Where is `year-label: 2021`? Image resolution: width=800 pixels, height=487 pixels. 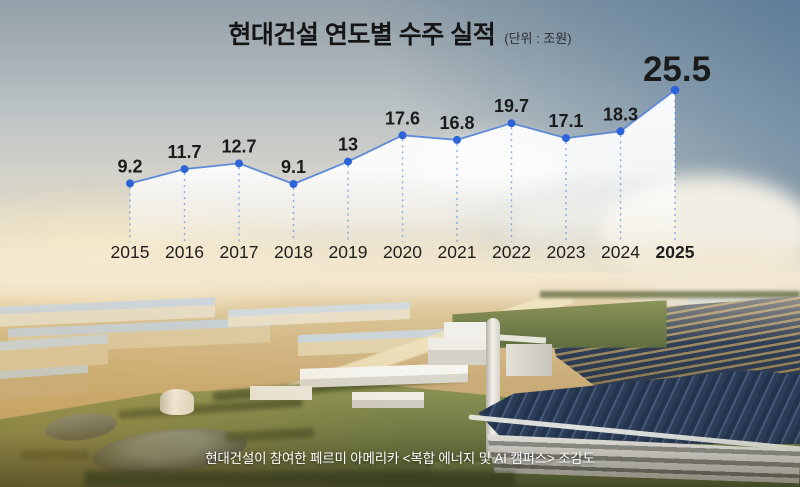 year-label: 2021 is located at coordinates (457, 252).